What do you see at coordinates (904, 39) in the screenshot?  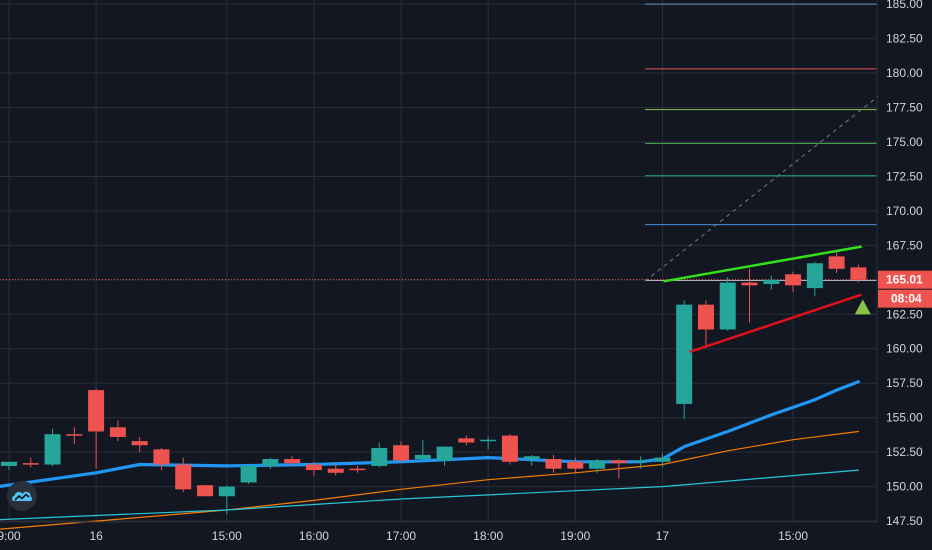 I see `price-tick-label: 182.50` at bounding box center [904, 39].